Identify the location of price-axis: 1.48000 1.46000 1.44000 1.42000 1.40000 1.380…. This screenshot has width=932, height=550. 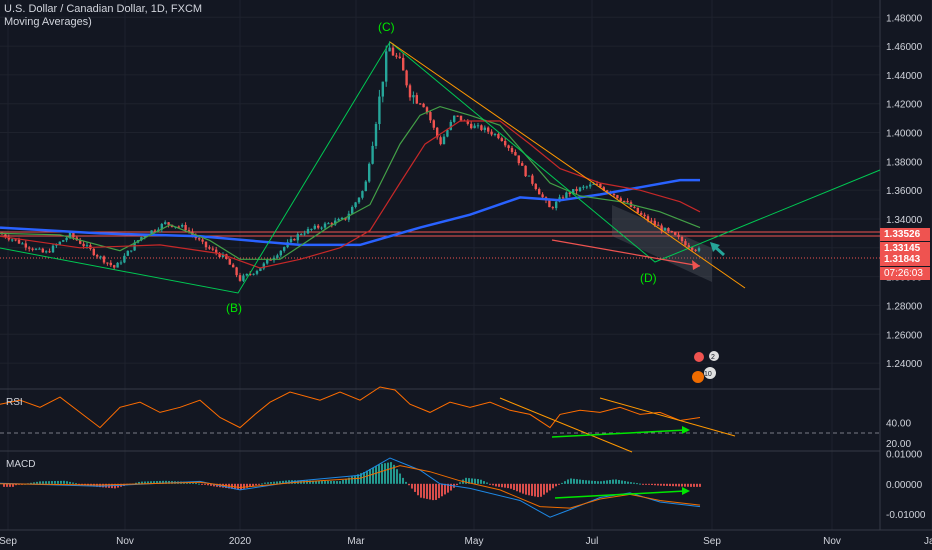
(904, 191).